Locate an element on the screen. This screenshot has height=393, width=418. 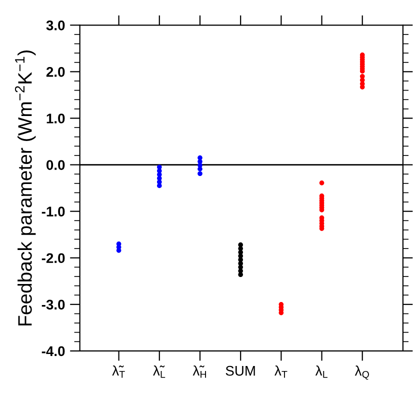
x-tick-label: λ$_{L}$ is located at coordinates (321, 371).